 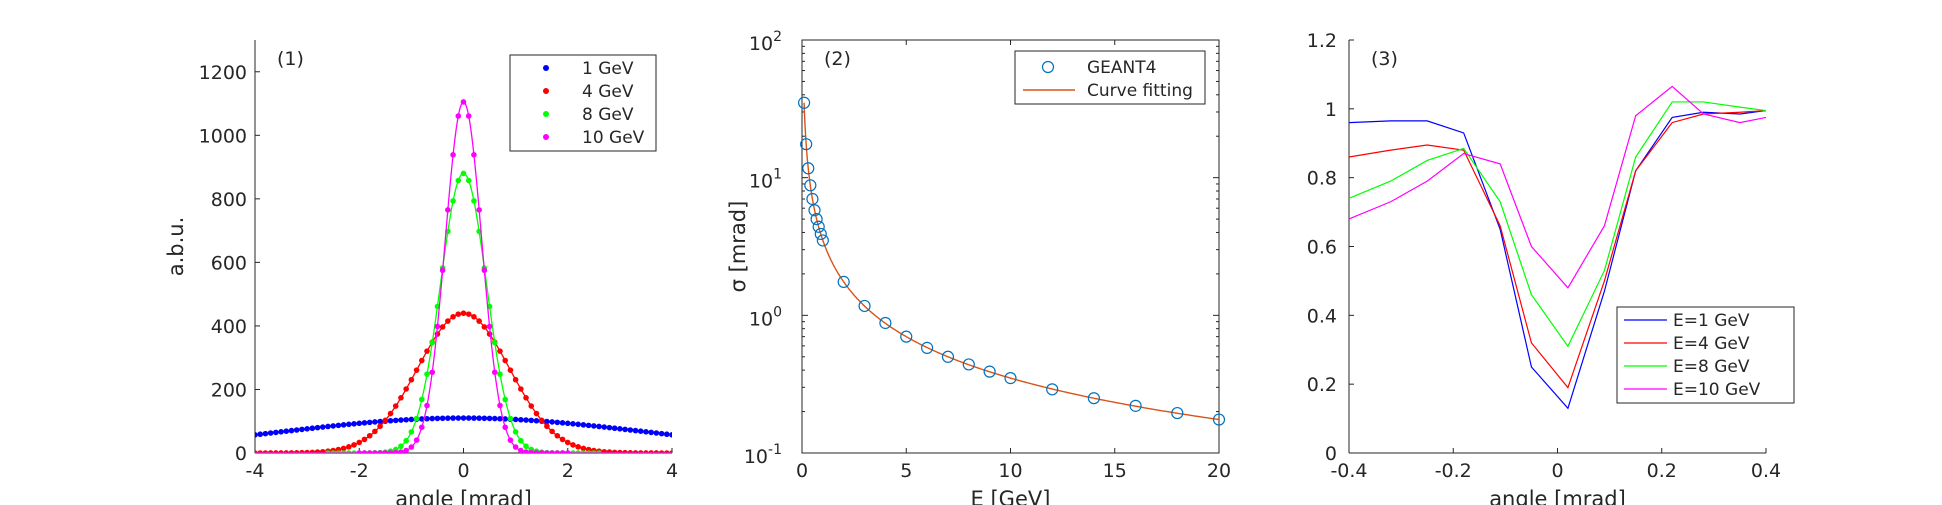 I want to click on y-tick-label: 10², so click(x=765, y=42).